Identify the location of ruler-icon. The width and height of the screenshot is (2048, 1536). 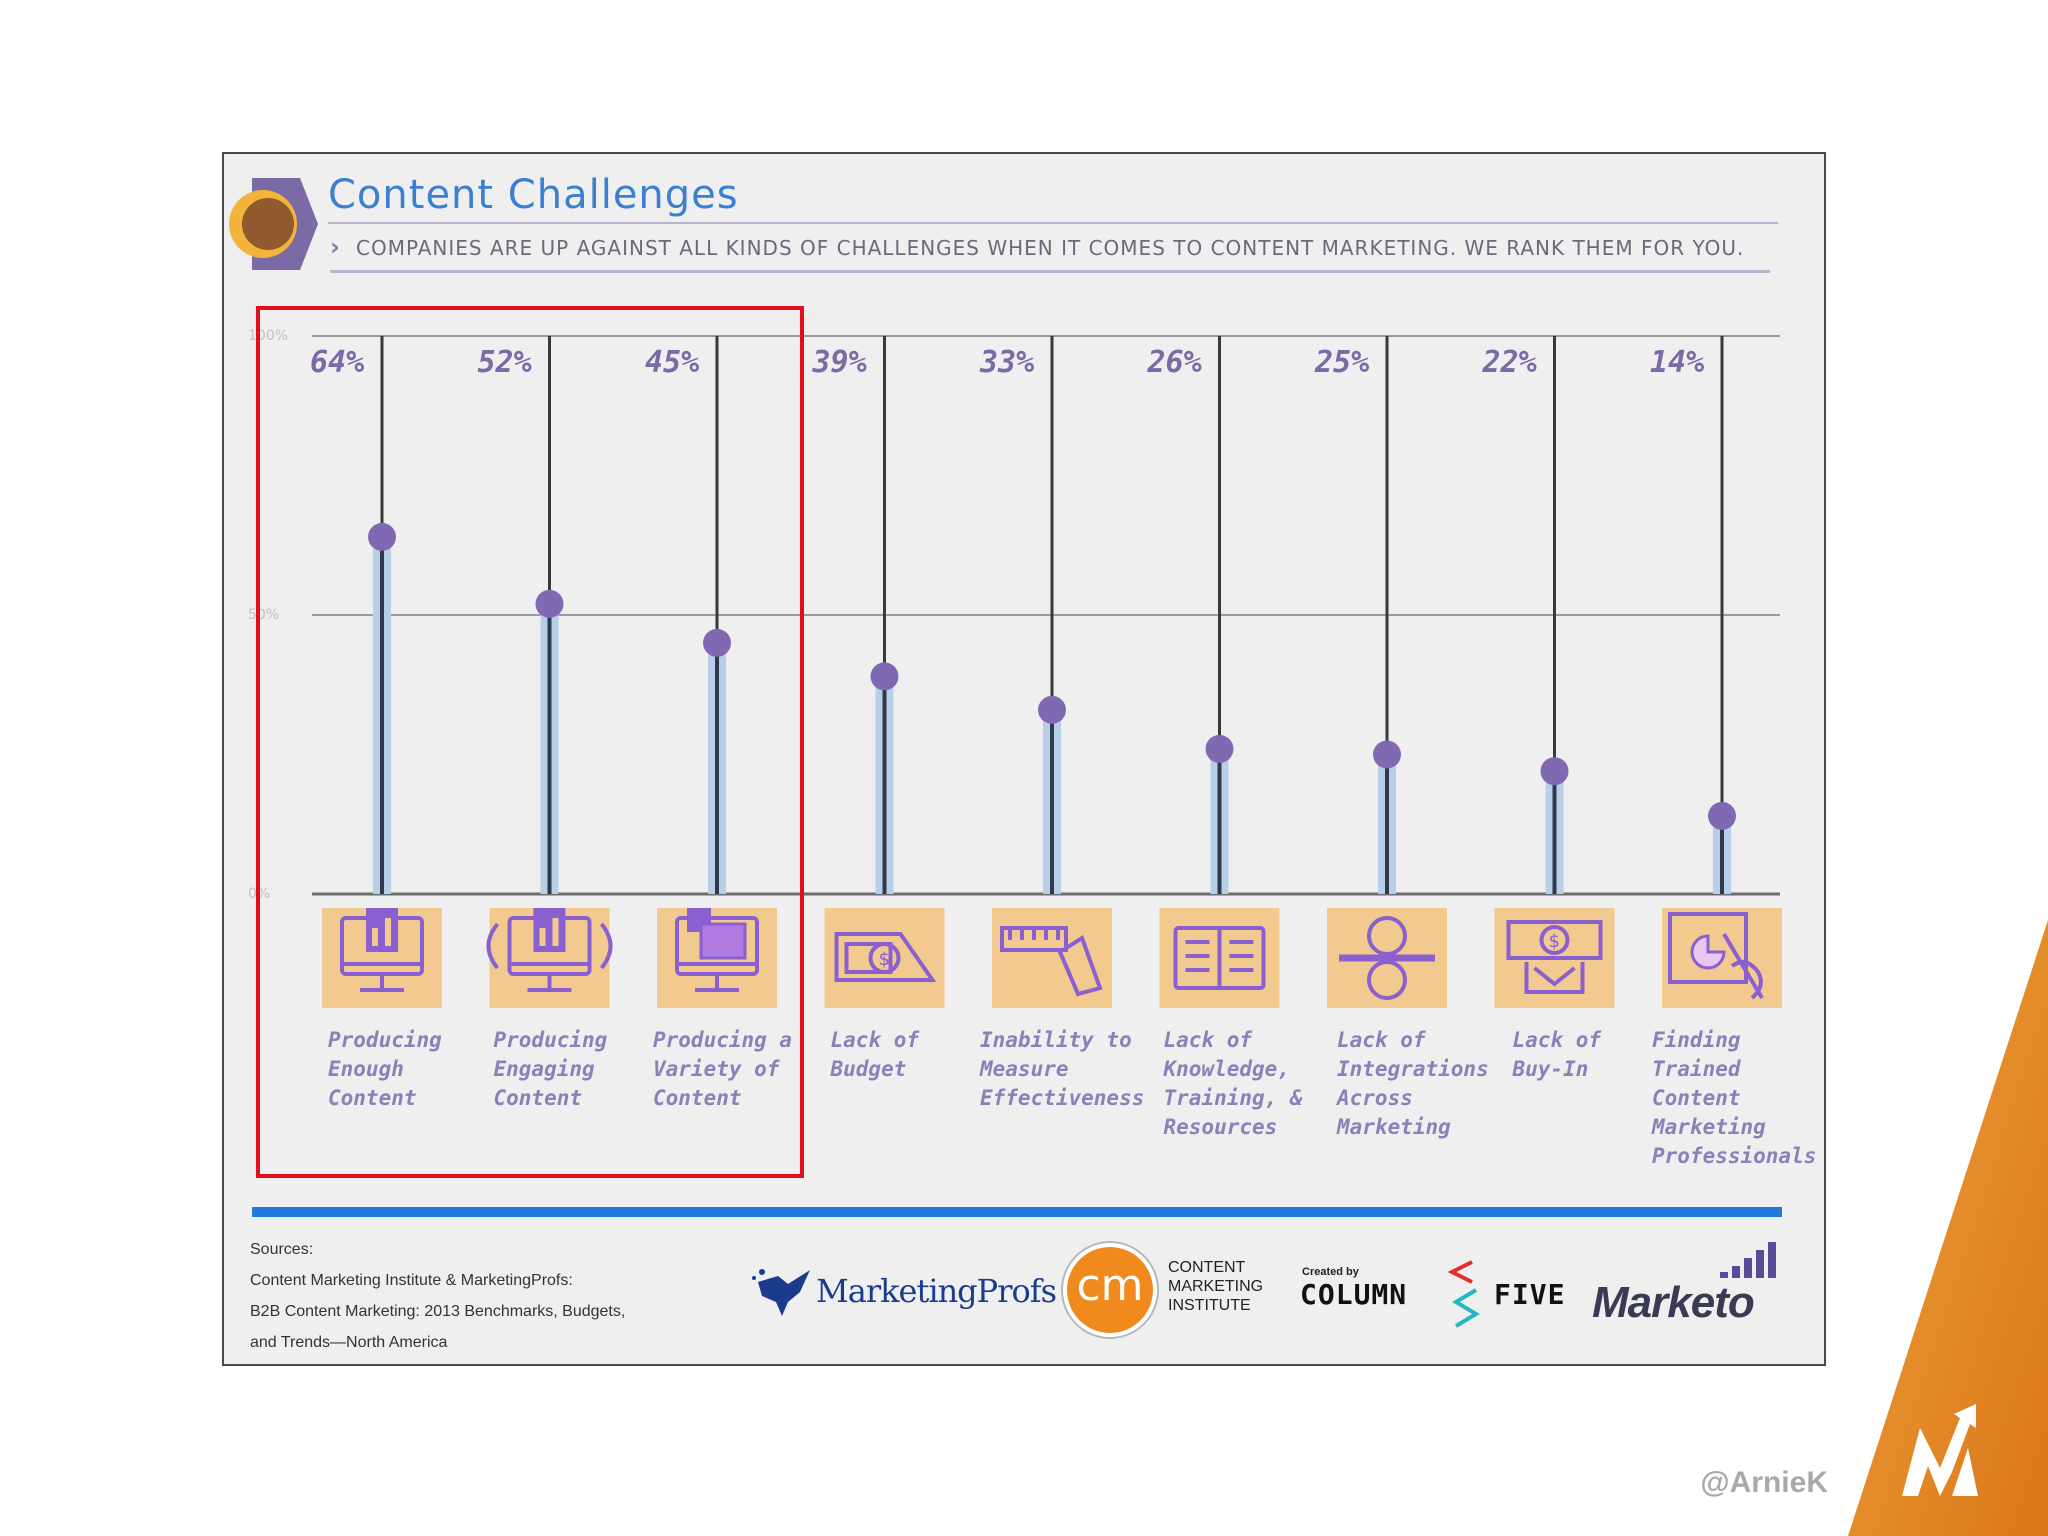
(1051, 961).